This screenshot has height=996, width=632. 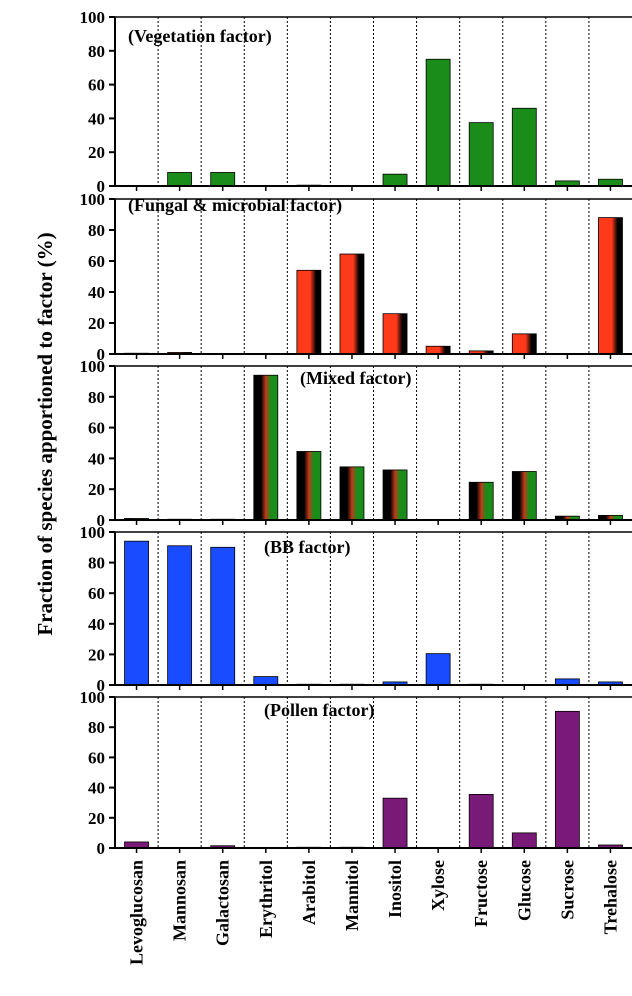 I want to click on panel-title: (Fungal & microbial factor), so click(x=235, y=205).